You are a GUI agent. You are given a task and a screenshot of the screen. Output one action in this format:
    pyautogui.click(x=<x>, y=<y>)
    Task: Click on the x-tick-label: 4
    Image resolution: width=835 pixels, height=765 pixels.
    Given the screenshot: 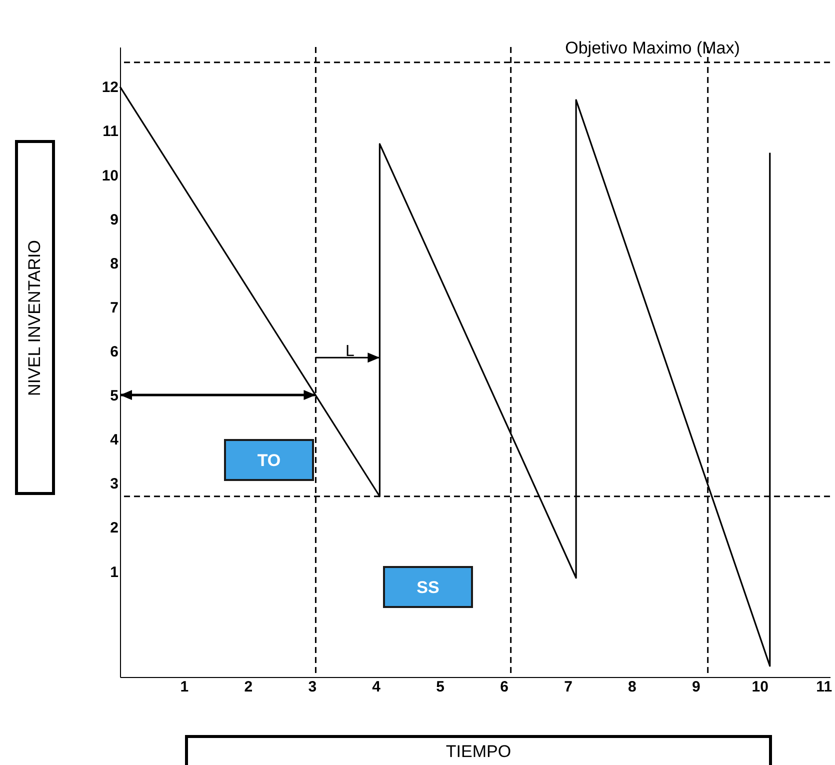 What is the action you would take?
    pyautogui.click(x=377, y=687)
    